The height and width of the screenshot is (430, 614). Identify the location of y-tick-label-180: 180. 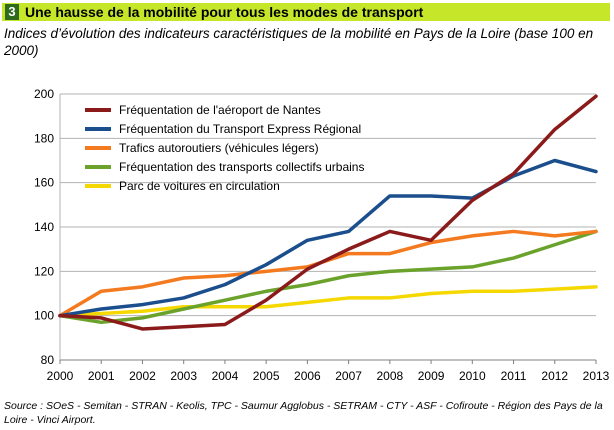
(44, 138).